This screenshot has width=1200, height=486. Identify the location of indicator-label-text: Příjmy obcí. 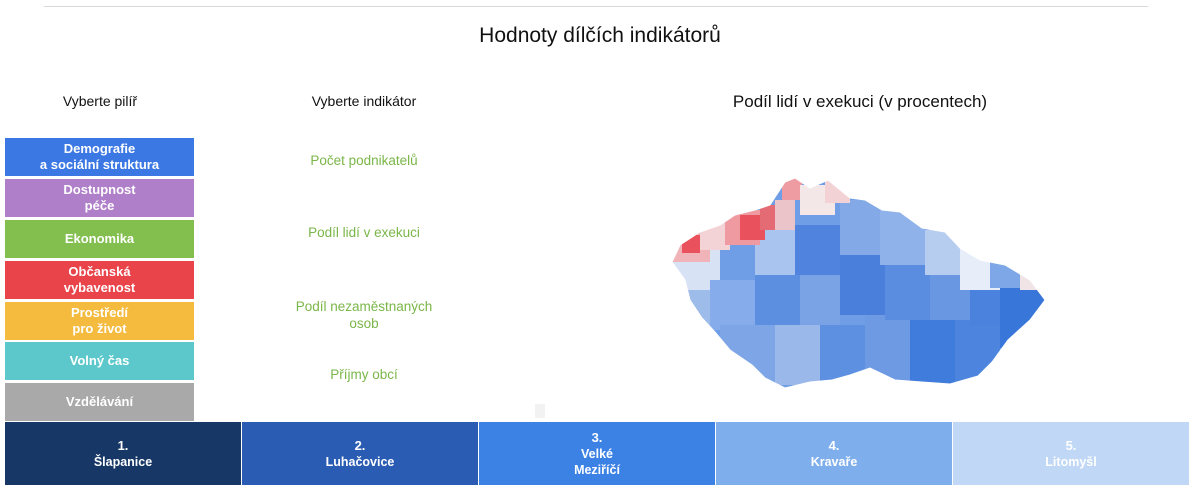
(364, 374).